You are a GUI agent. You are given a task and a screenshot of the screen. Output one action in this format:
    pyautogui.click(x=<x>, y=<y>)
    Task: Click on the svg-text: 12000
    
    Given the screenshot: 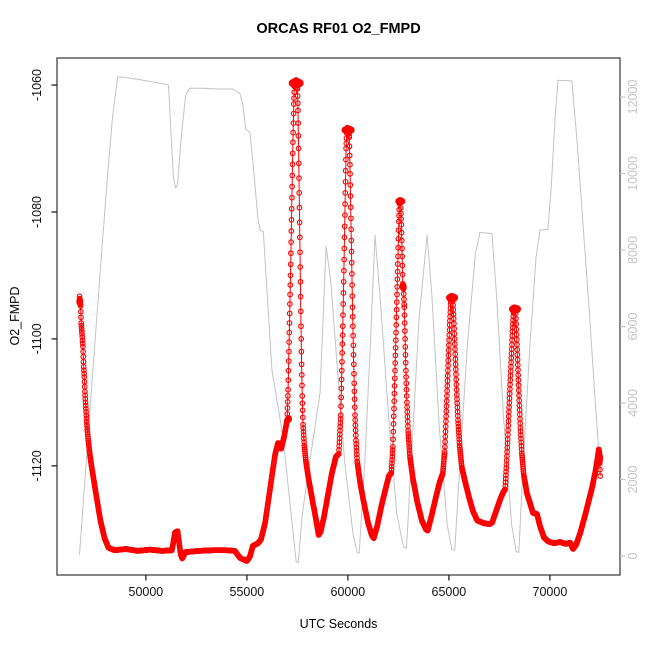 What is the action you would take?
    pyautogui.click(x=633, y=97)
    